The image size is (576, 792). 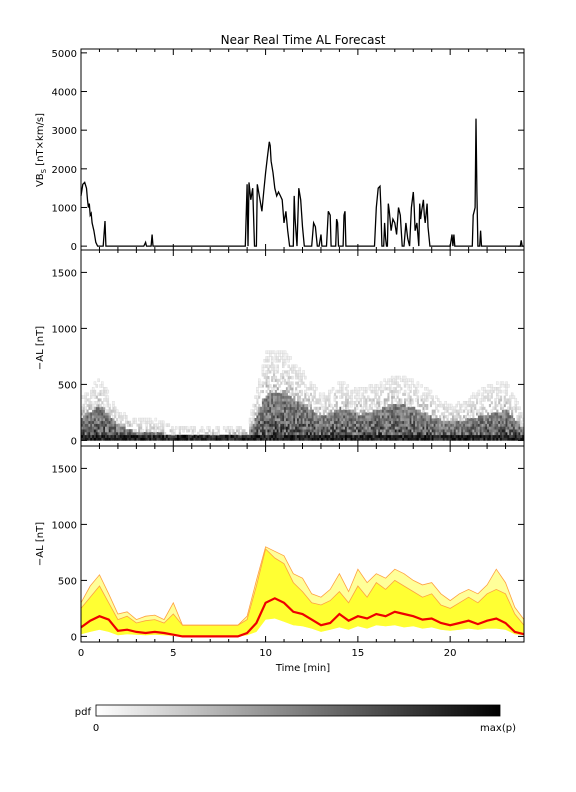 What do you see at coordinates (64, 469) in the screenshot?
I see `y-tick-label: 1500` at bounding box center [64, 469].